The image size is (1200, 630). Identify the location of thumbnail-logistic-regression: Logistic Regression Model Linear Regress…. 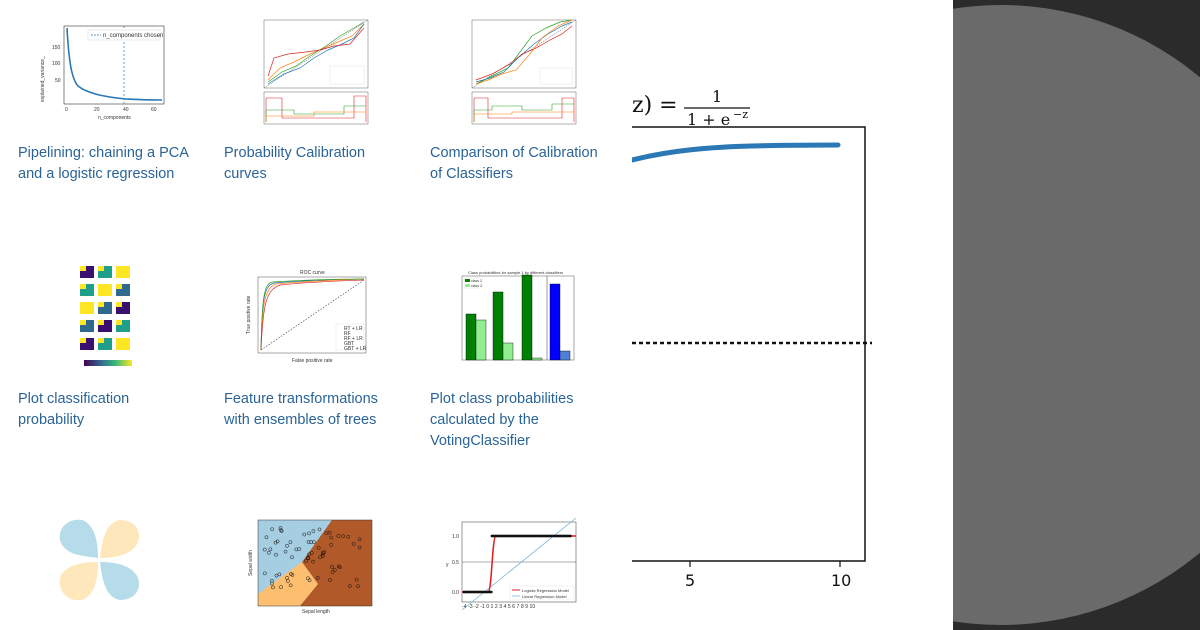
(512, 566).